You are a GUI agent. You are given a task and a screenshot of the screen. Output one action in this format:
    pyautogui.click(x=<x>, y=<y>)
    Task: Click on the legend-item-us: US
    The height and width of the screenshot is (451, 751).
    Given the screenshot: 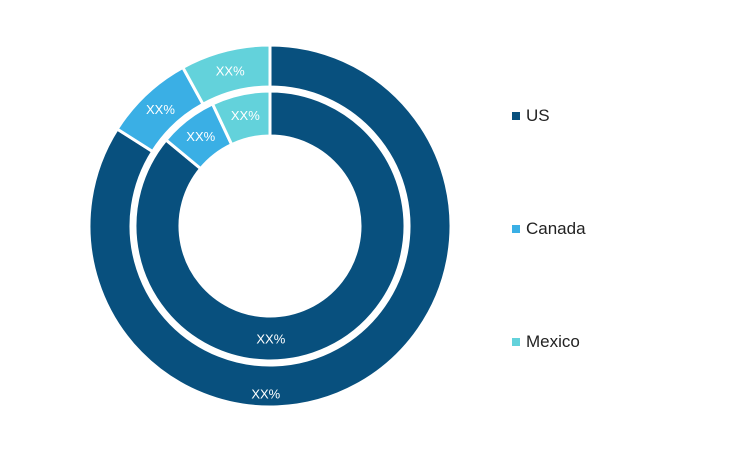 What is the action you would take?
    pyautogui.click(x=531, y=116)
    